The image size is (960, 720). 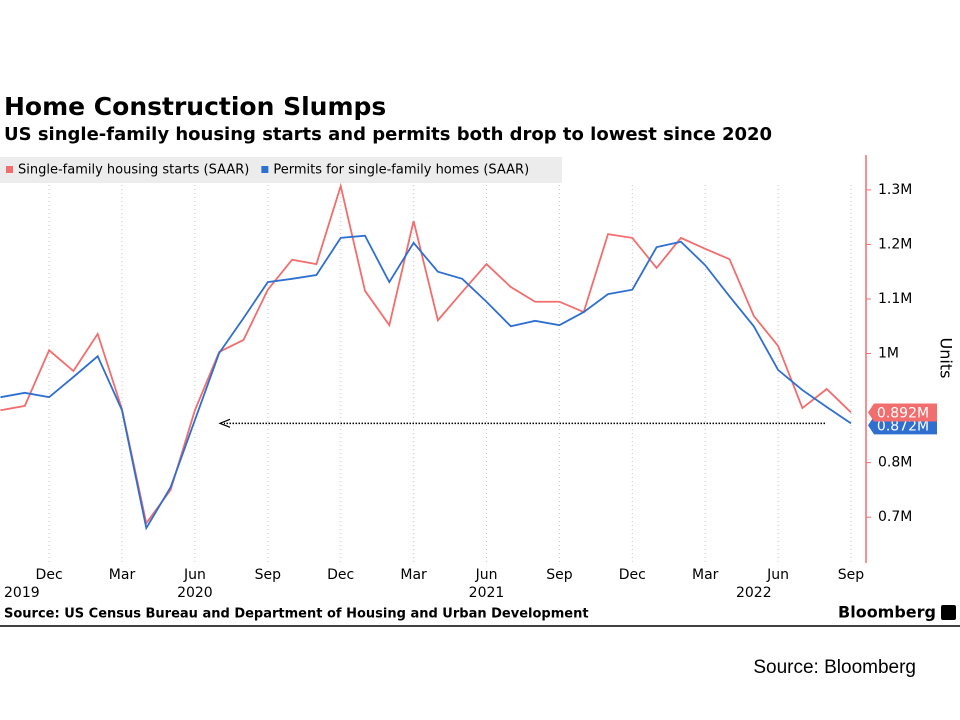 I want to click on legend-label: Single-family housing starts (SAAR), so click(x=133, y=170).